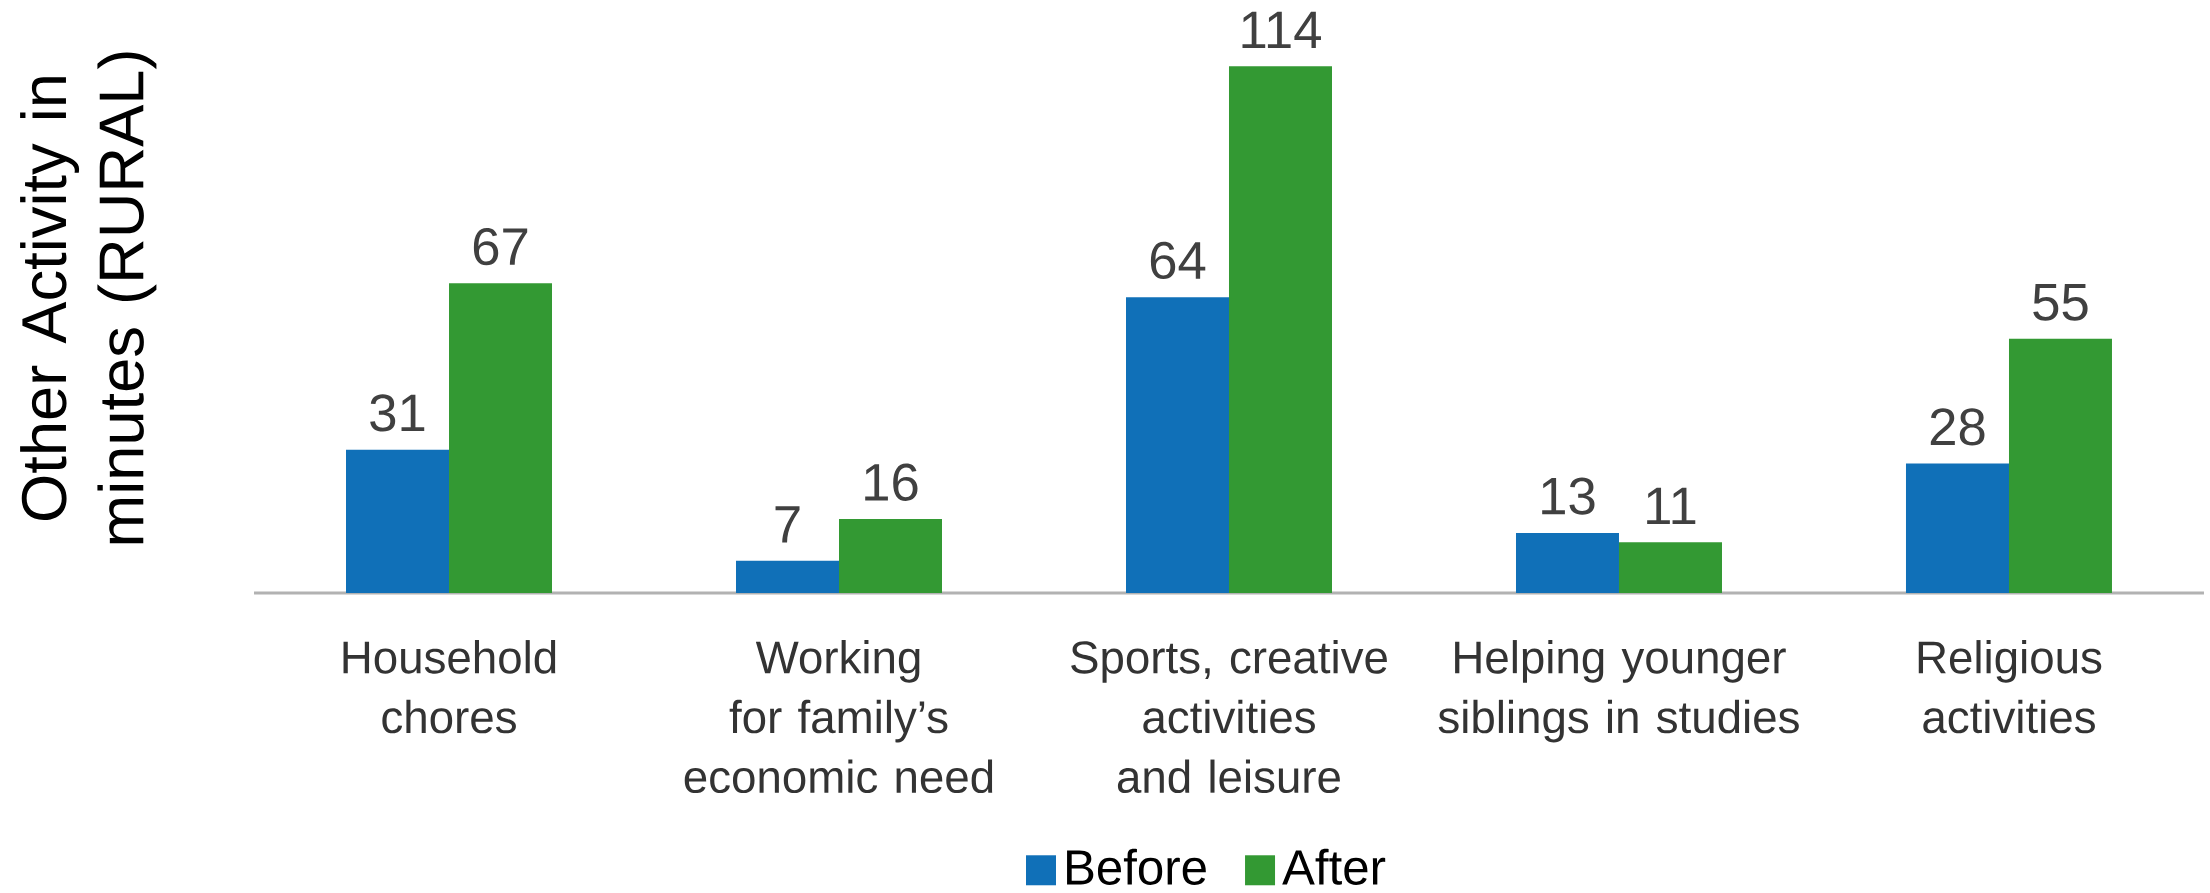 The image size is (2210, 893). I want to click on legend-label: Before, so click(1136, 866).